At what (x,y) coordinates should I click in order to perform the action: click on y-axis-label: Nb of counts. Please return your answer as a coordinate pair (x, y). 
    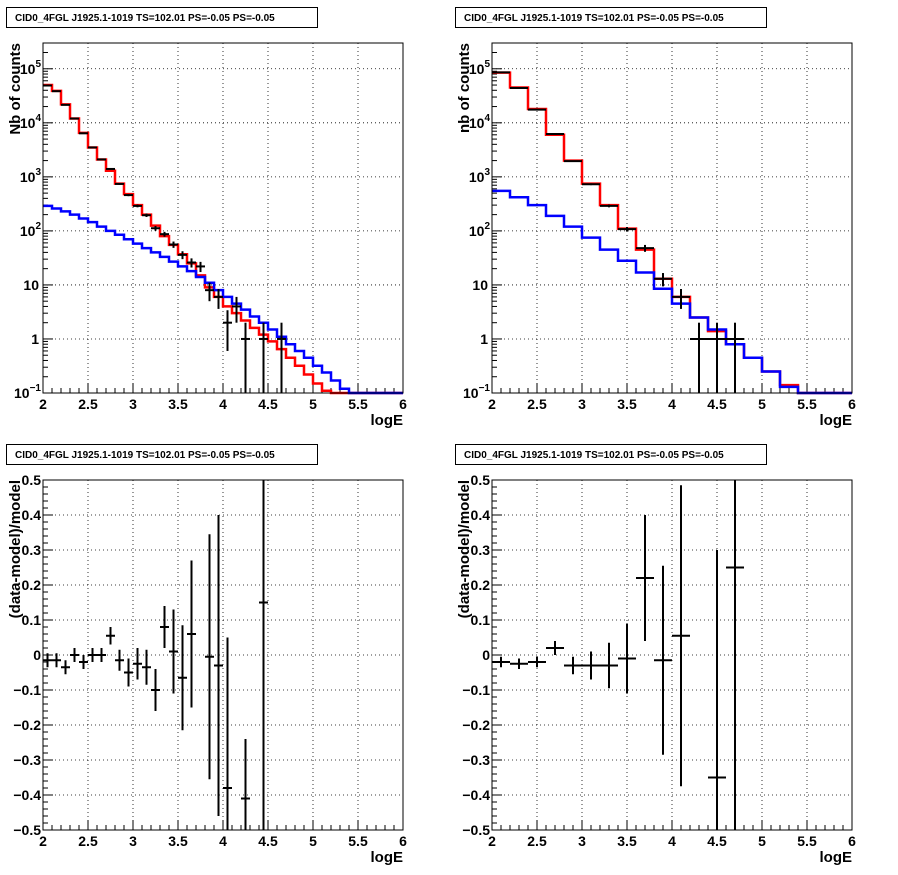
    Looking at the image, I should click on (15, 89).